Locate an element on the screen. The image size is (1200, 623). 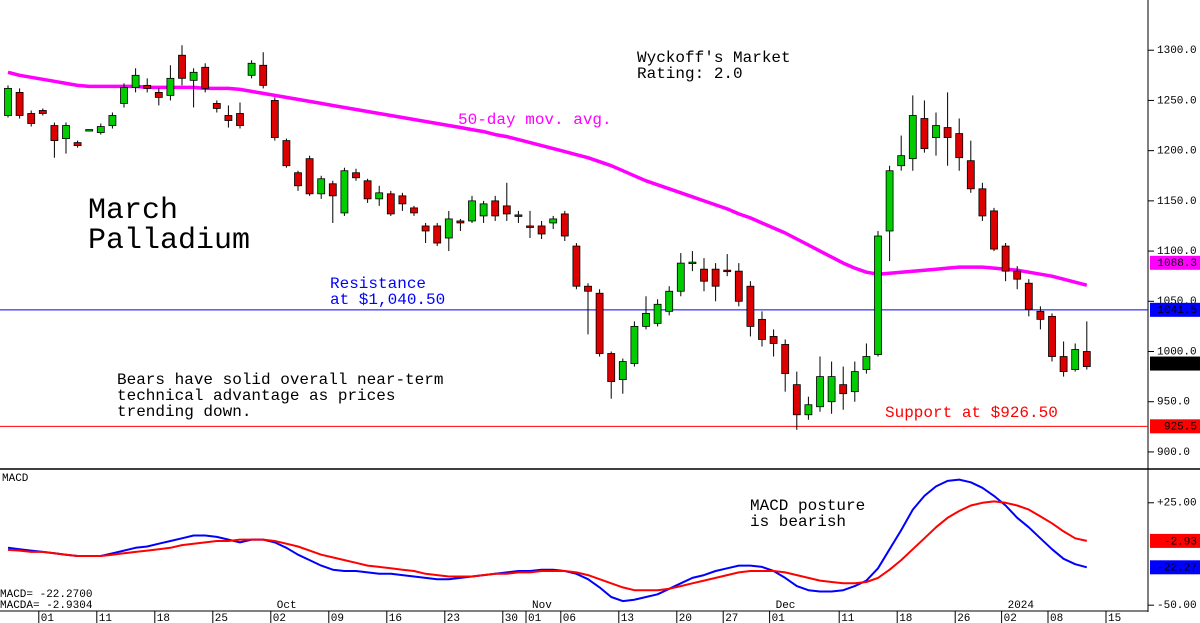
month-label: Dec is located at coordinates (786, 606).